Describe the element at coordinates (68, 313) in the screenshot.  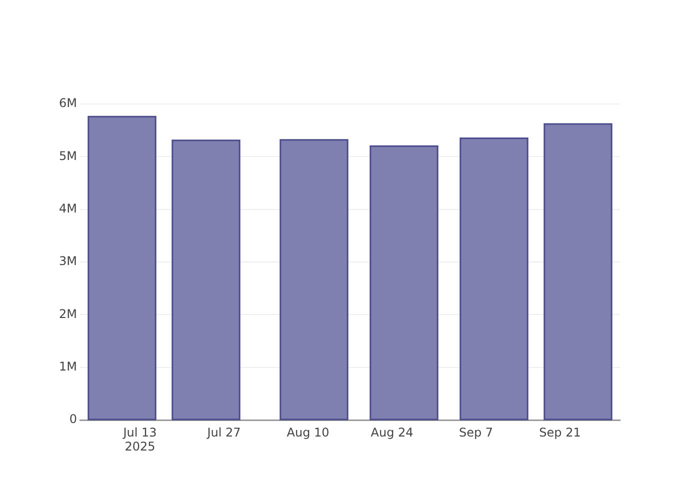
I see `y-tick-label: 2M` at that location.